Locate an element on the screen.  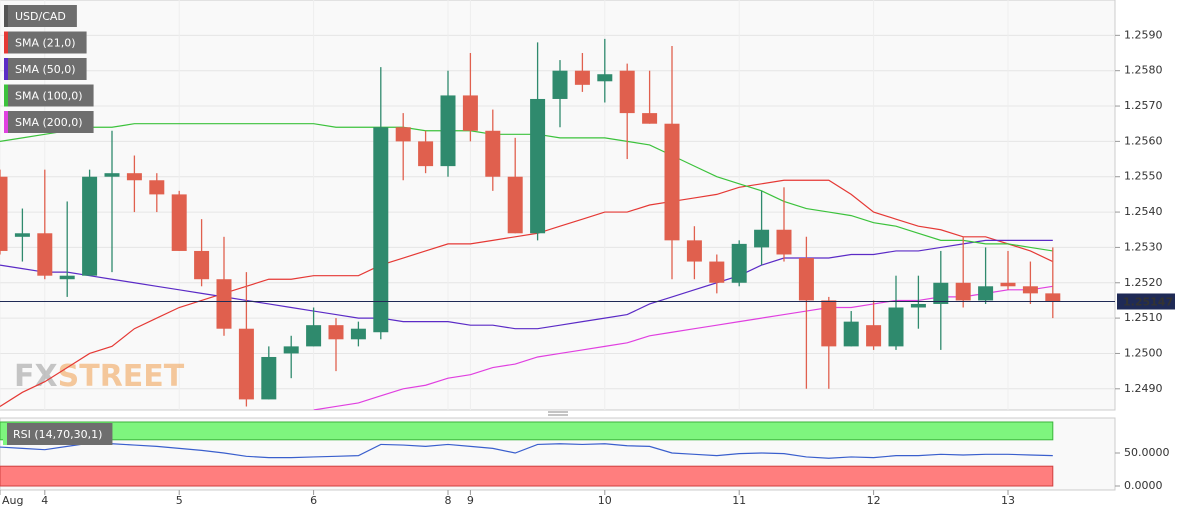
legend-label: SMA (21,0) is located at coordinates (45, 43).